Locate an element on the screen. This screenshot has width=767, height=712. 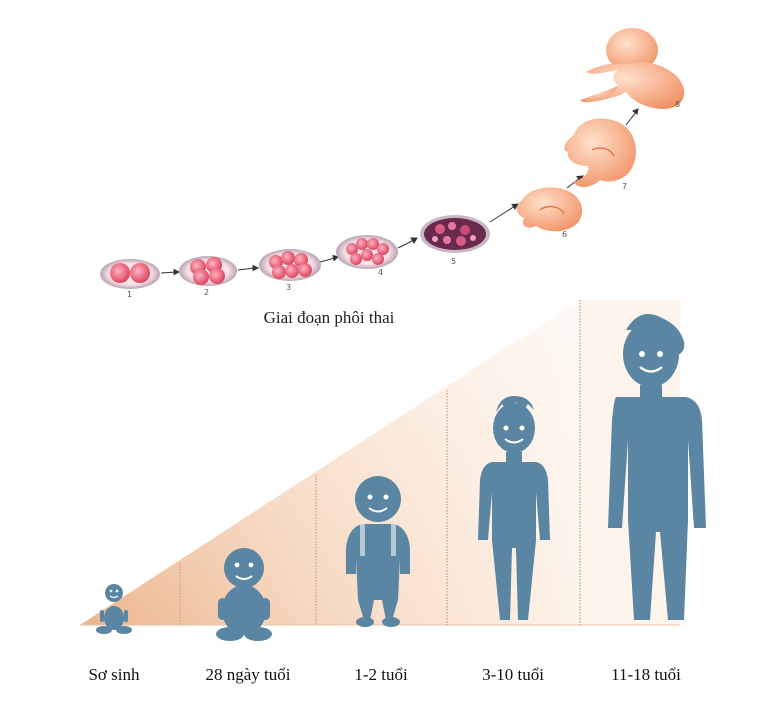
stage-number-5: 5 is located at coordinates (454, 261).